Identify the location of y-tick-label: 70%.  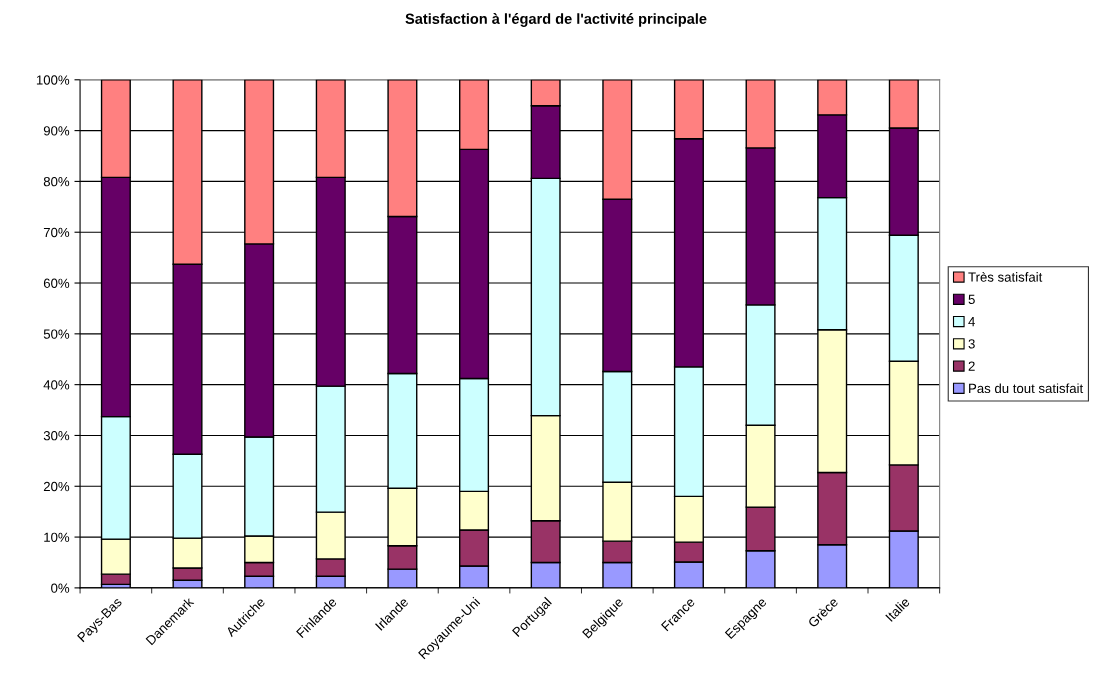
(56, 232).